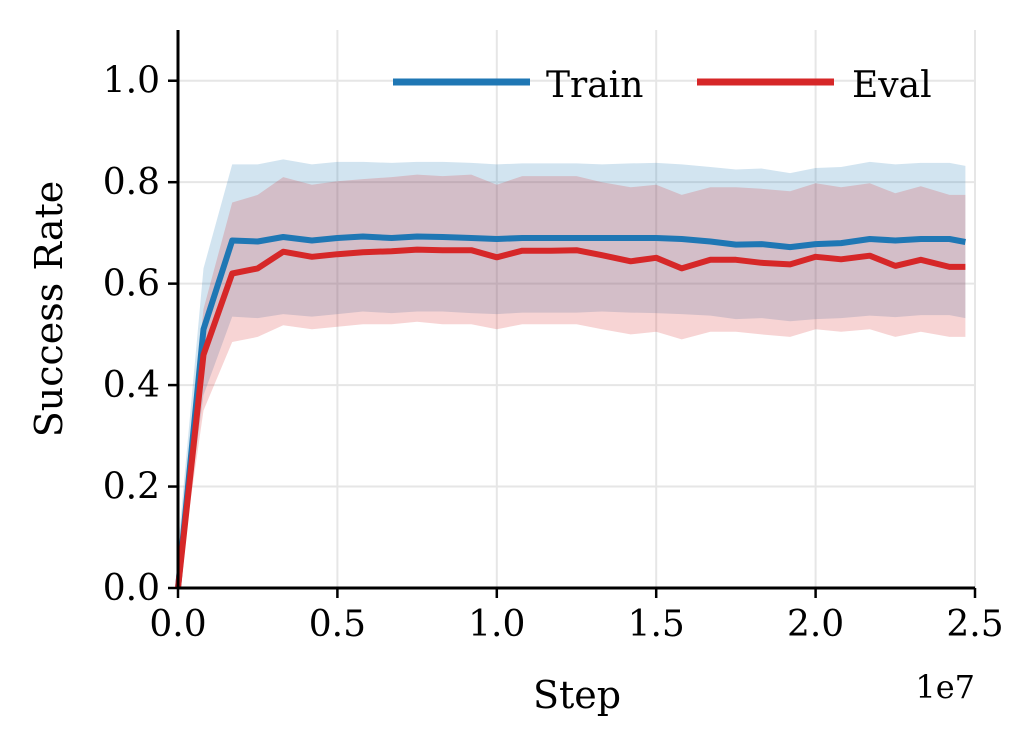  I want to click on legend-label-train: Train, so click(594, 85).